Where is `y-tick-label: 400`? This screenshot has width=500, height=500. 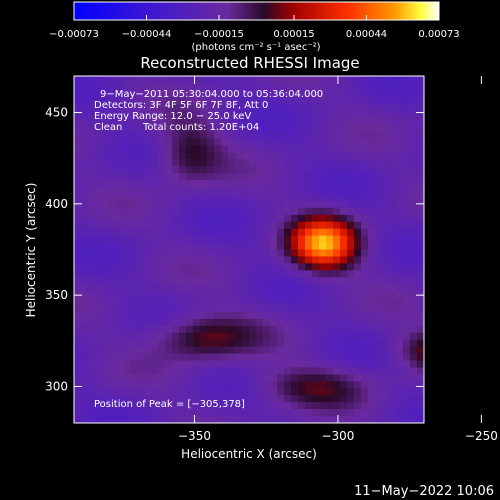
y-tick-label: 400 is located at coordinates (56, 204).